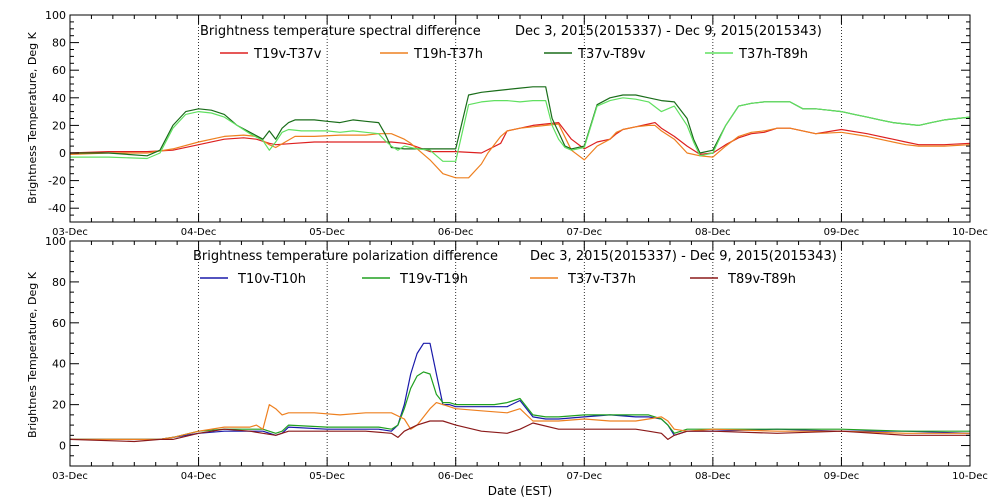  What do you see at coordinates (520, 491) in the screenshot?
I see `x-axis-label: Date (EST)` at bounding box center [520, 491].